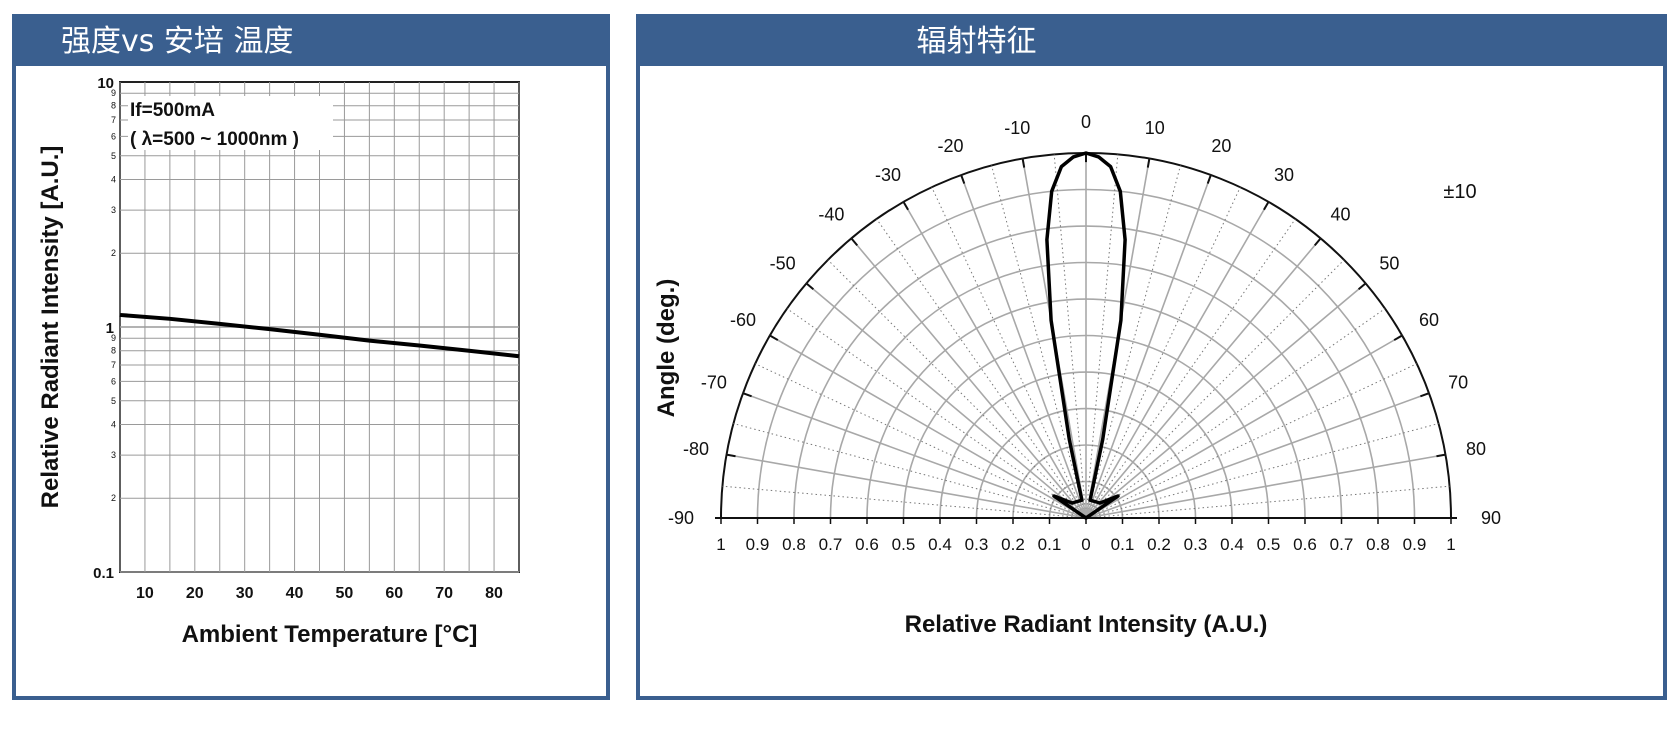  Describe the element at coordinates (696, 449) in the screenshot. I see `angle-label: -80` at that location.